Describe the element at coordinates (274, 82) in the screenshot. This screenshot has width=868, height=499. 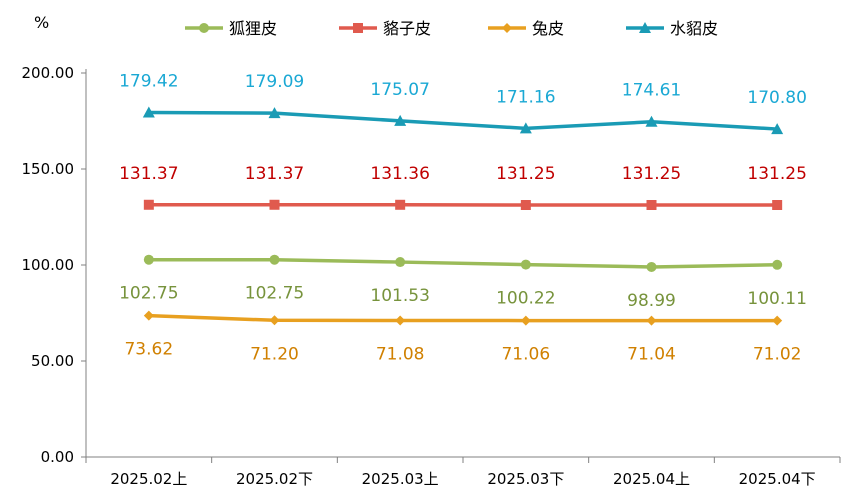
I see `data-label: 179.09` at that location.